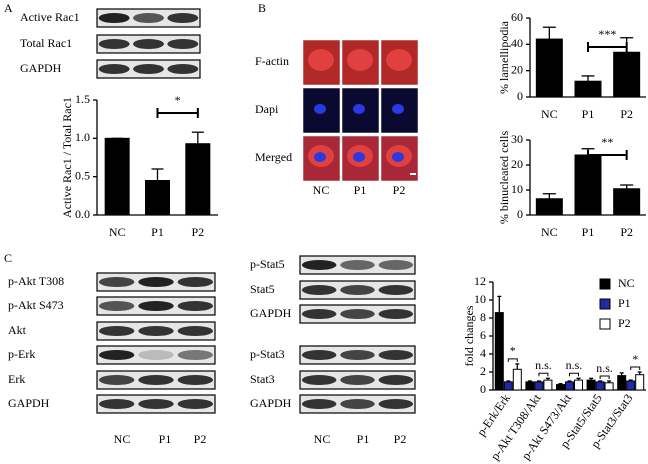 The image size is (648, 464). What do you see at coordinates (82, 137) in the screenshot?
I see `y-tick-label: 1.0` at bounding box center [82, 137].